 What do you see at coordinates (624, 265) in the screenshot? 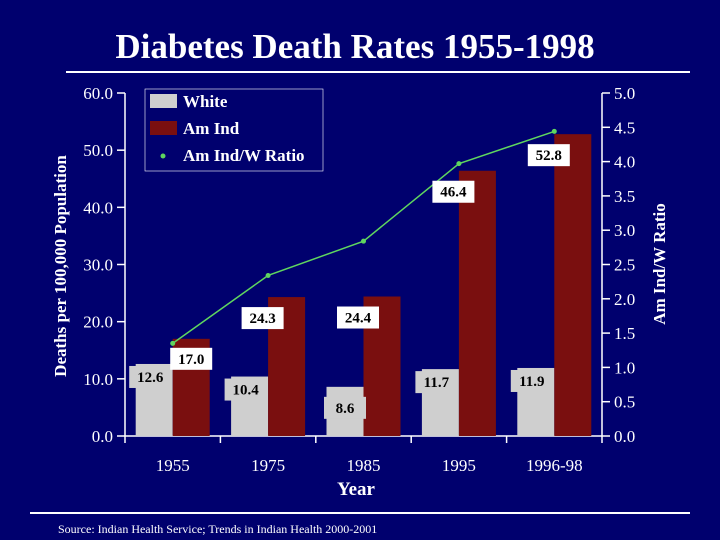
I see `y2-tick-label: 2.5` at bounding box center [624, 265].